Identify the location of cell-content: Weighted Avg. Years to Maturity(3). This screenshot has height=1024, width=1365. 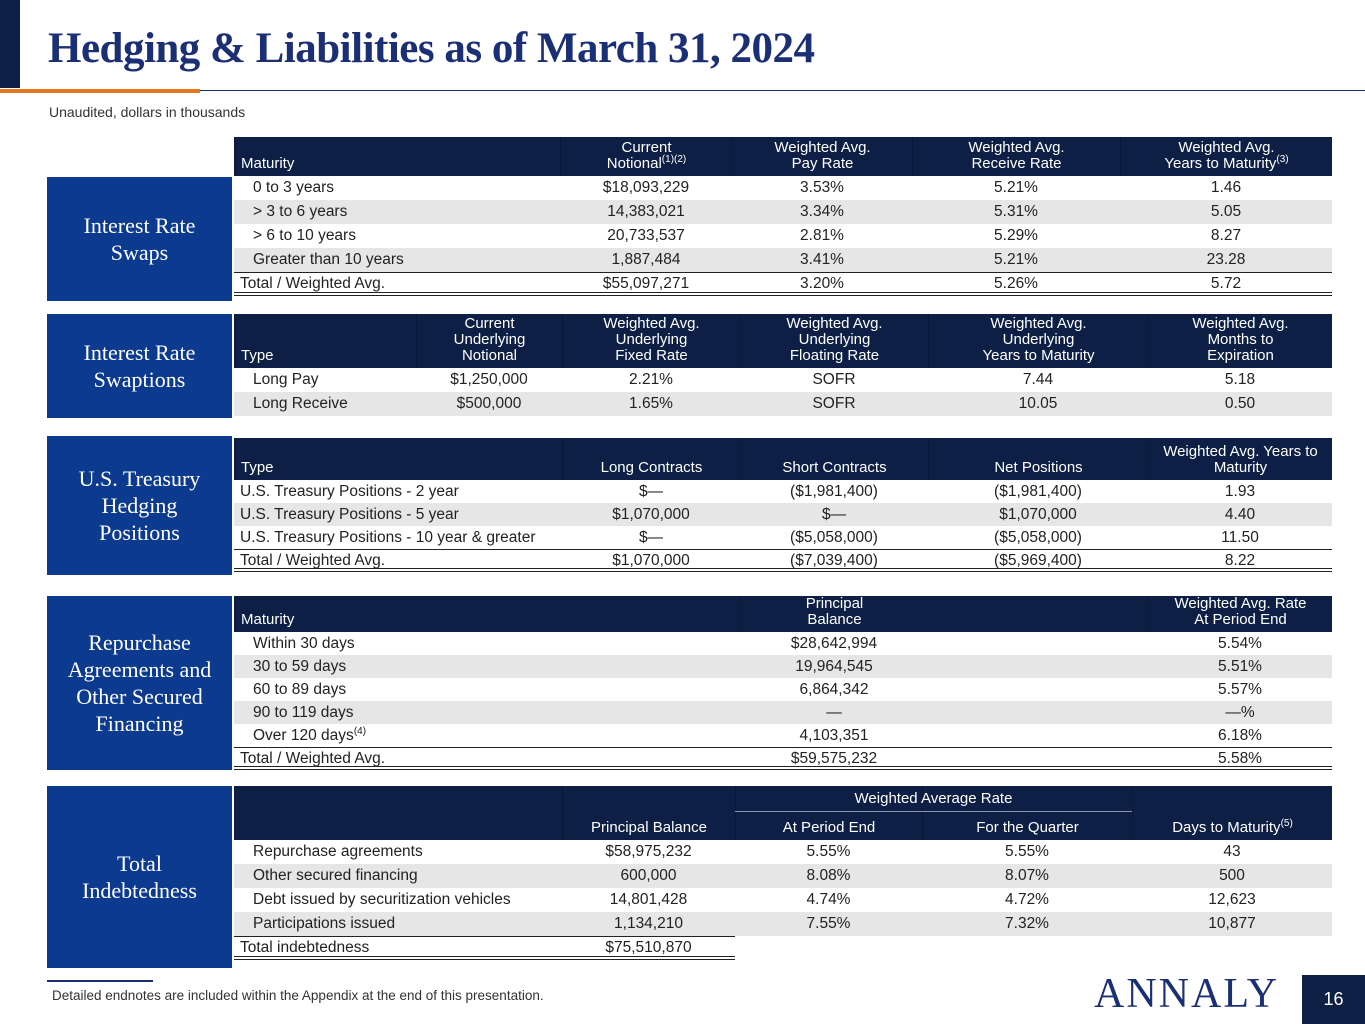
(1226, 156).